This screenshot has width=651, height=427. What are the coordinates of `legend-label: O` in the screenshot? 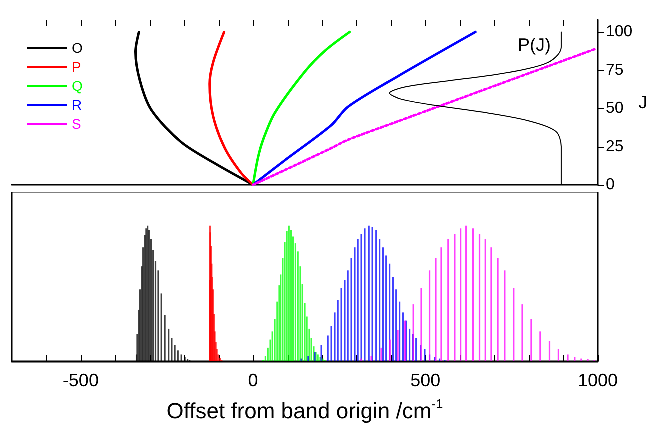 It's located at (77, 48).